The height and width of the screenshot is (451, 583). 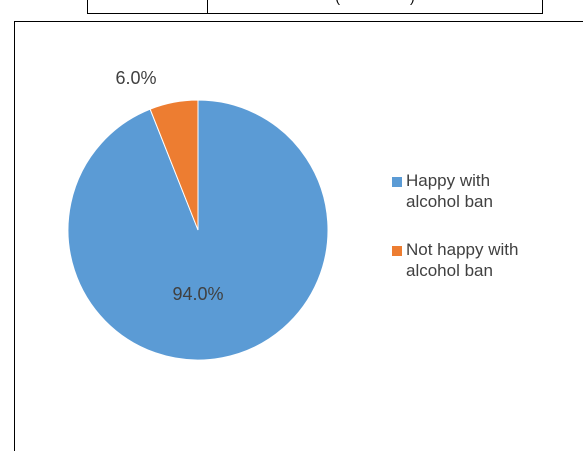 I want to click on legend-label-happy: Happy with alcohol ban, so click(x=486, y=191).